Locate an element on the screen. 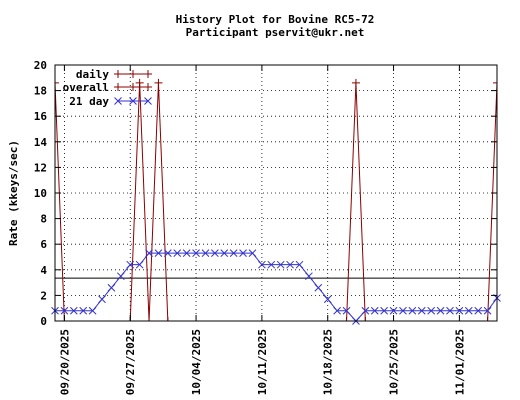 The width and height of the screenshot is (520, 400). y-tick-label: 0 is located at coordinates (43, 321).